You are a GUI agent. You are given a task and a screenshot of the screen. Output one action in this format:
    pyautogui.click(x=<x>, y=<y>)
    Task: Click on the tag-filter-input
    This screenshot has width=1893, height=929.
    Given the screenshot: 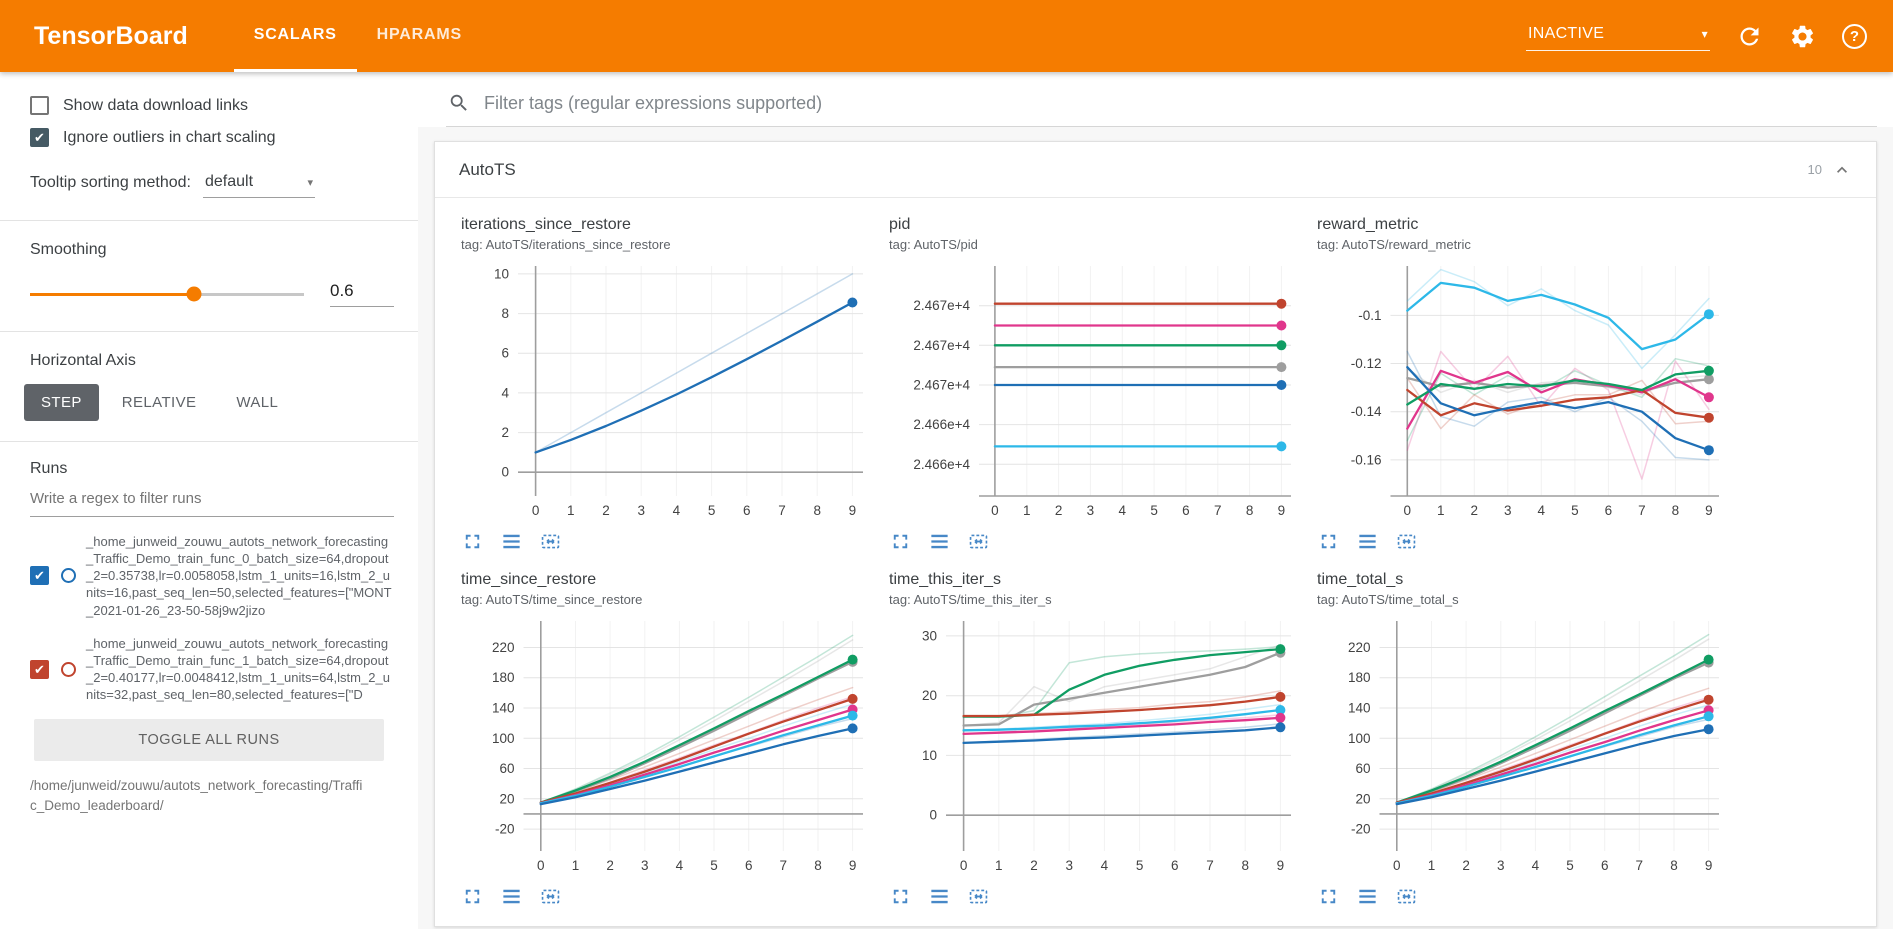 What is the action you would take?
    pyautogui.click(x=1178, y=103)
    